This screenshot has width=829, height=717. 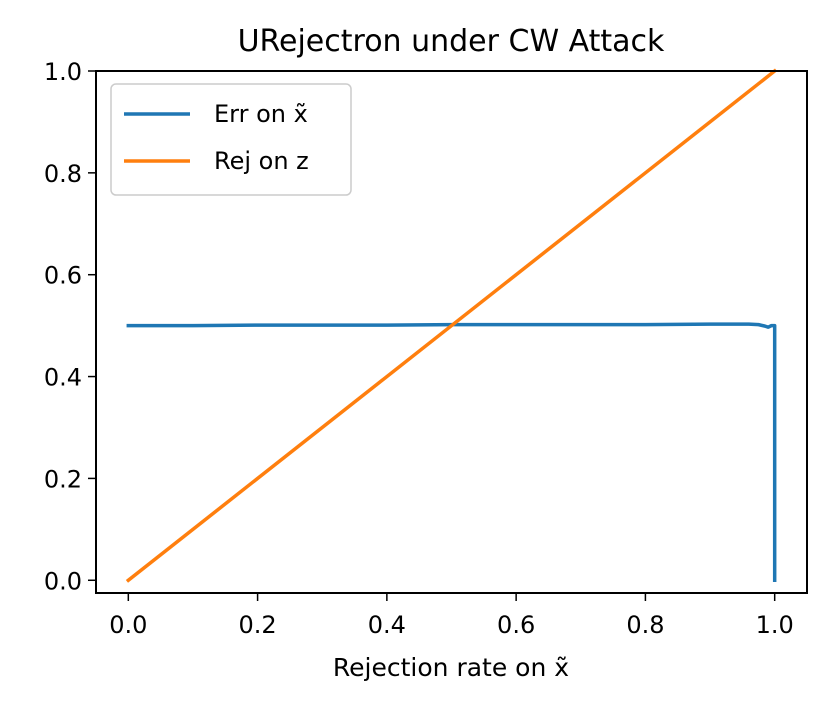 What do you see at coordinates (516, 625) in the screenshot?
I see `x-tick-label: 0.6` at bounding box center [516, 625].